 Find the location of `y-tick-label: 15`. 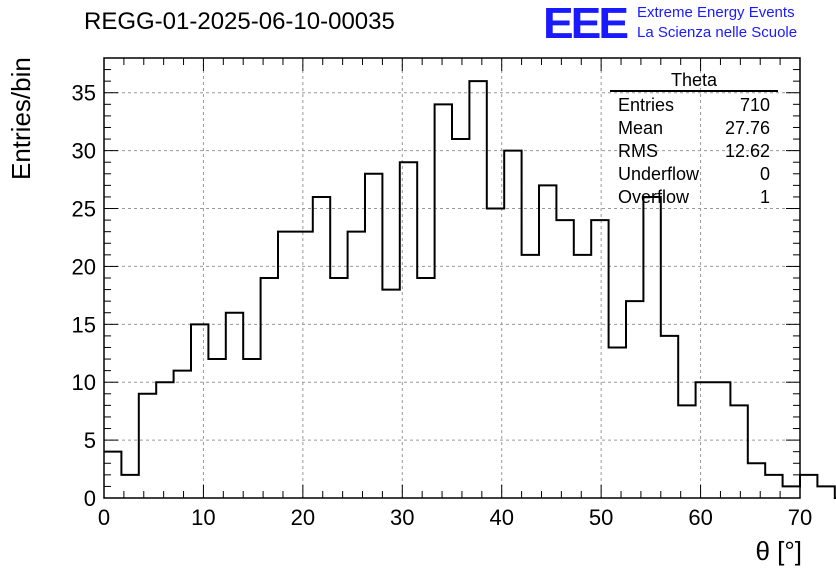

y-tick-label: 15 is located at coordinates (84, 324).